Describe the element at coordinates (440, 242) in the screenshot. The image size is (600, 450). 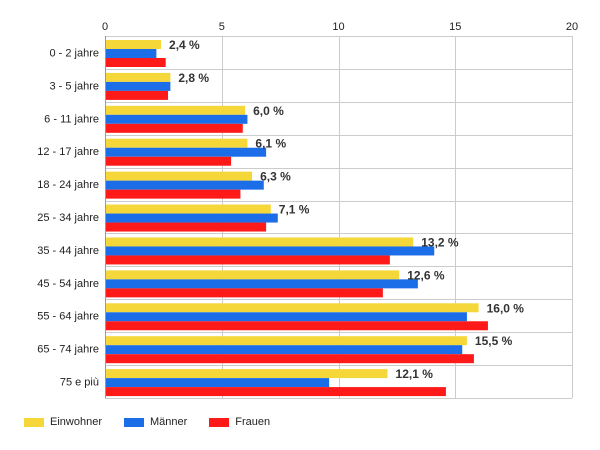
I see `data-label: 13,2 %` at that location.